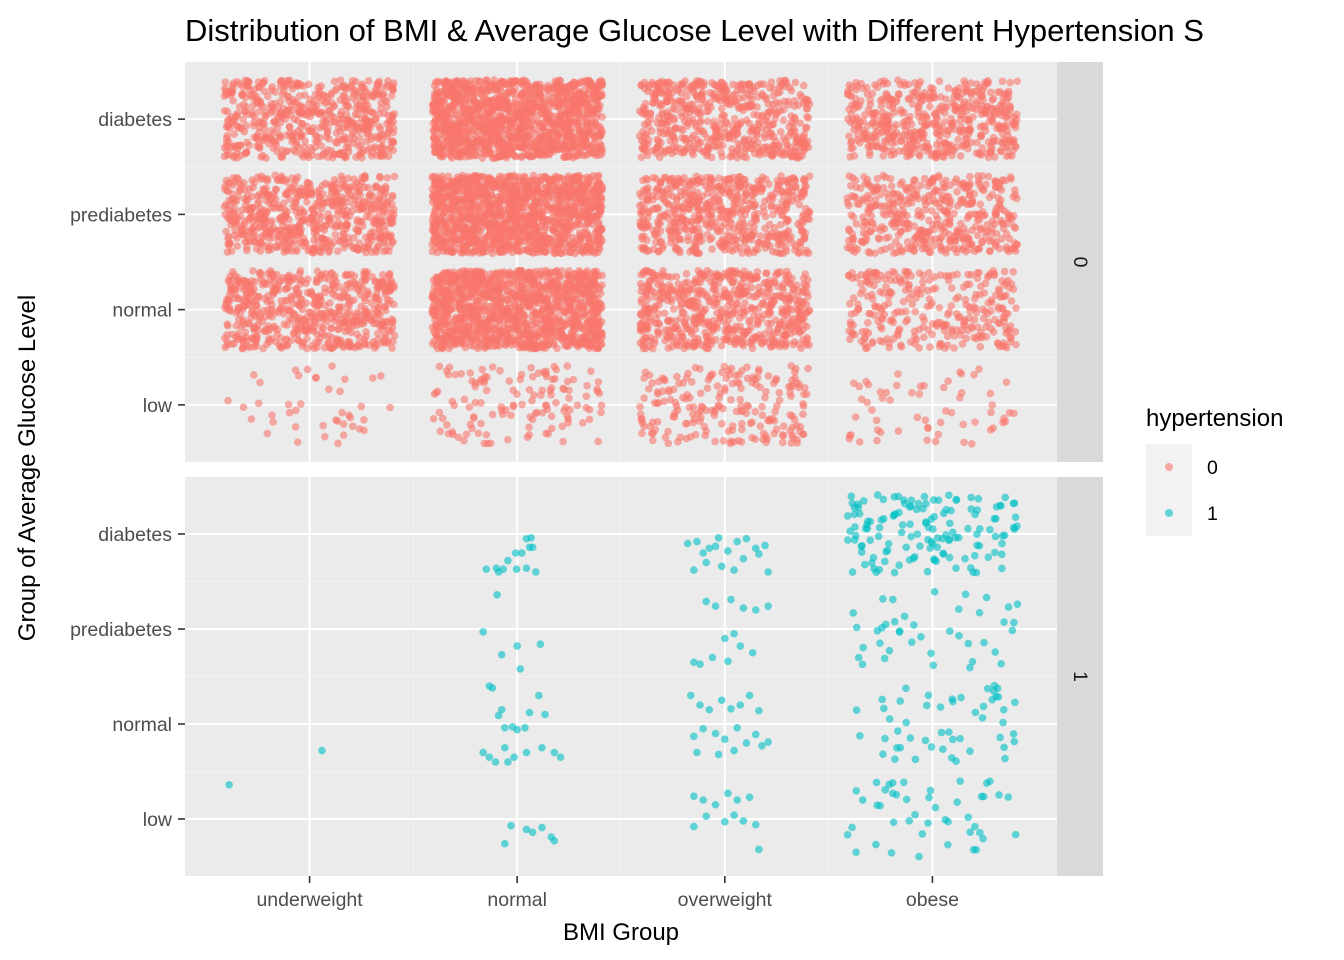  Describe the element at coordinates (1080, 262) in the screenshot. I see `facet-strip` at that location.